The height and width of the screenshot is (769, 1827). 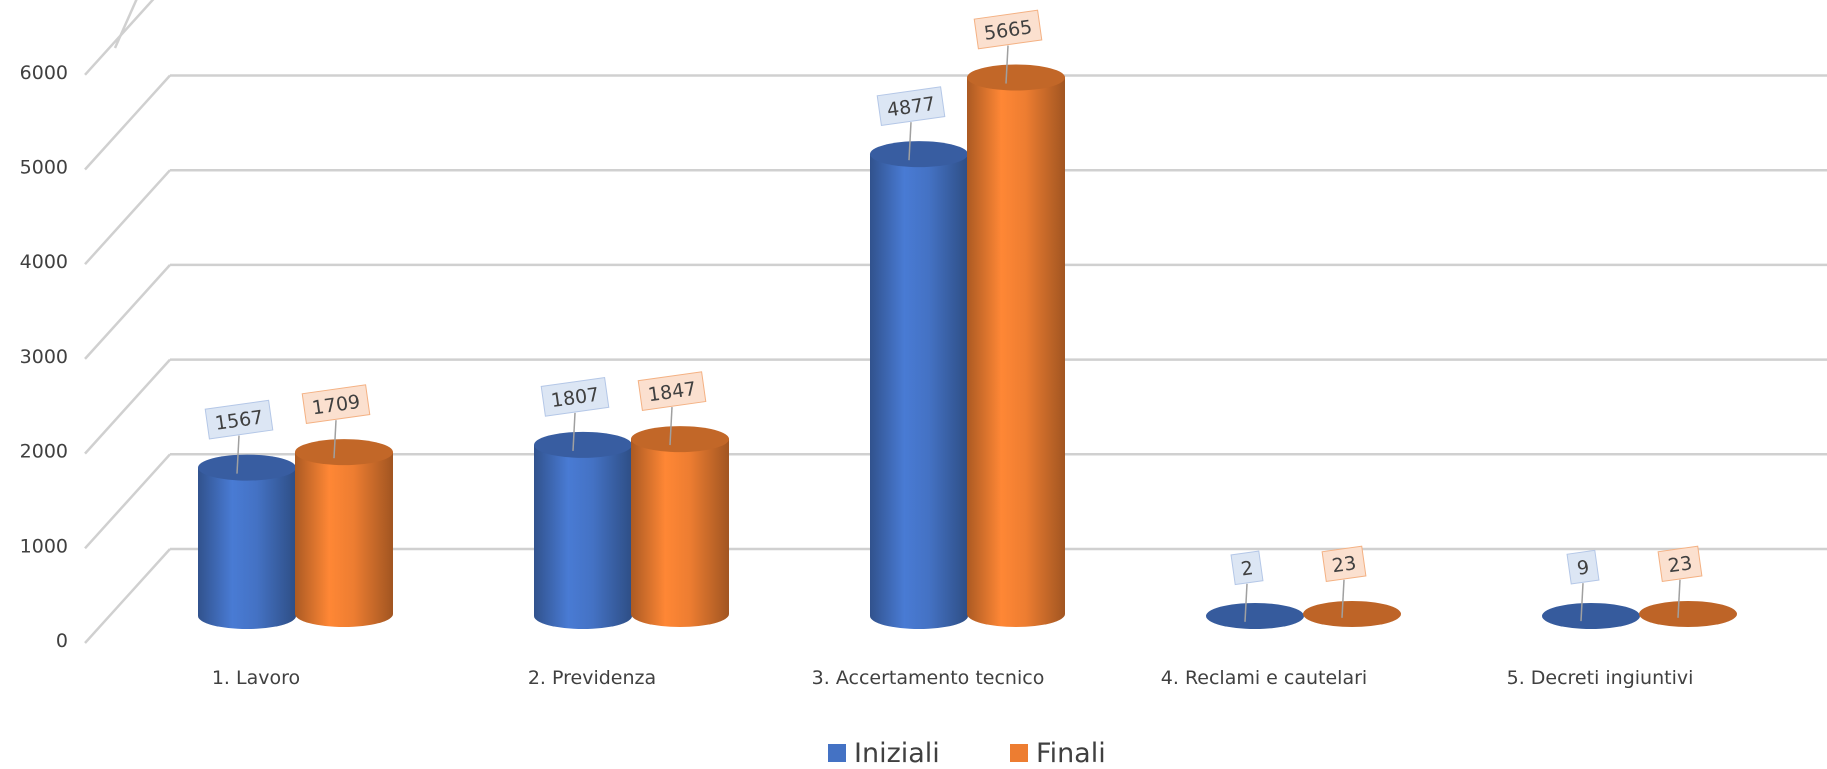 I want to click on data-label: 9, so click(x=1583, y=567).